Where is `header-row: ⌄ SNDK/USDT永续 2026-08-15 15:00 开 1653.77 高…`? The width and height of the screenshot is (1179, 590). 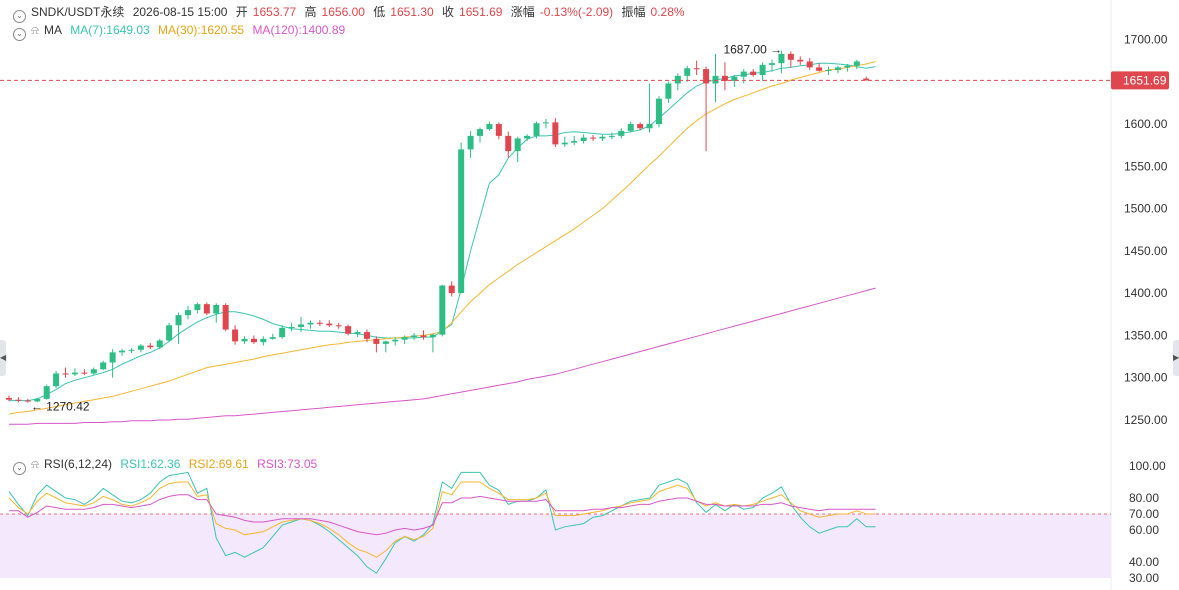 header-row: ⌄ SNDK/USDT永续 2026-08-15 15:00 开 1653.77 高… is located at coordinates (351, 13).